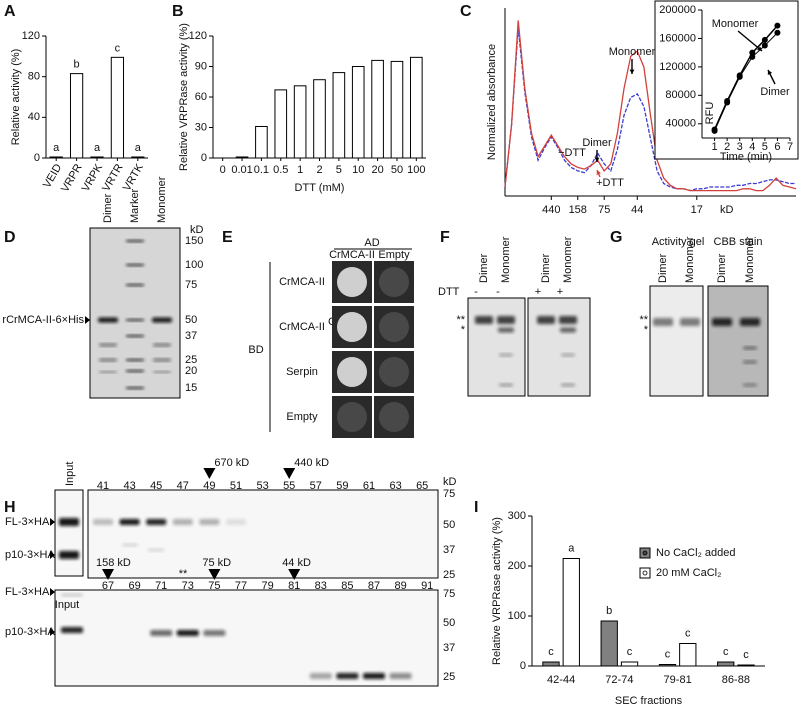 This screenshot has height=716, width=800. I want to click on fraction-label: 51, so click(236, 486).